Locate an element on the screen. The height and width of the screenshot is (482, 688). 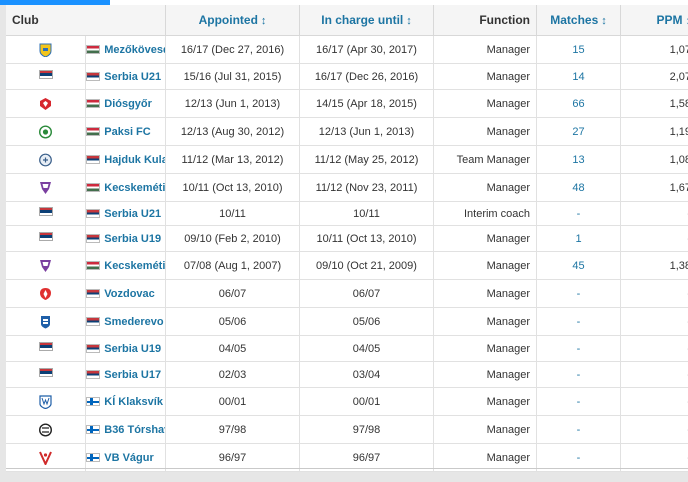
column-header-matches: Matches ↕ is located at coordinates (578, 20).